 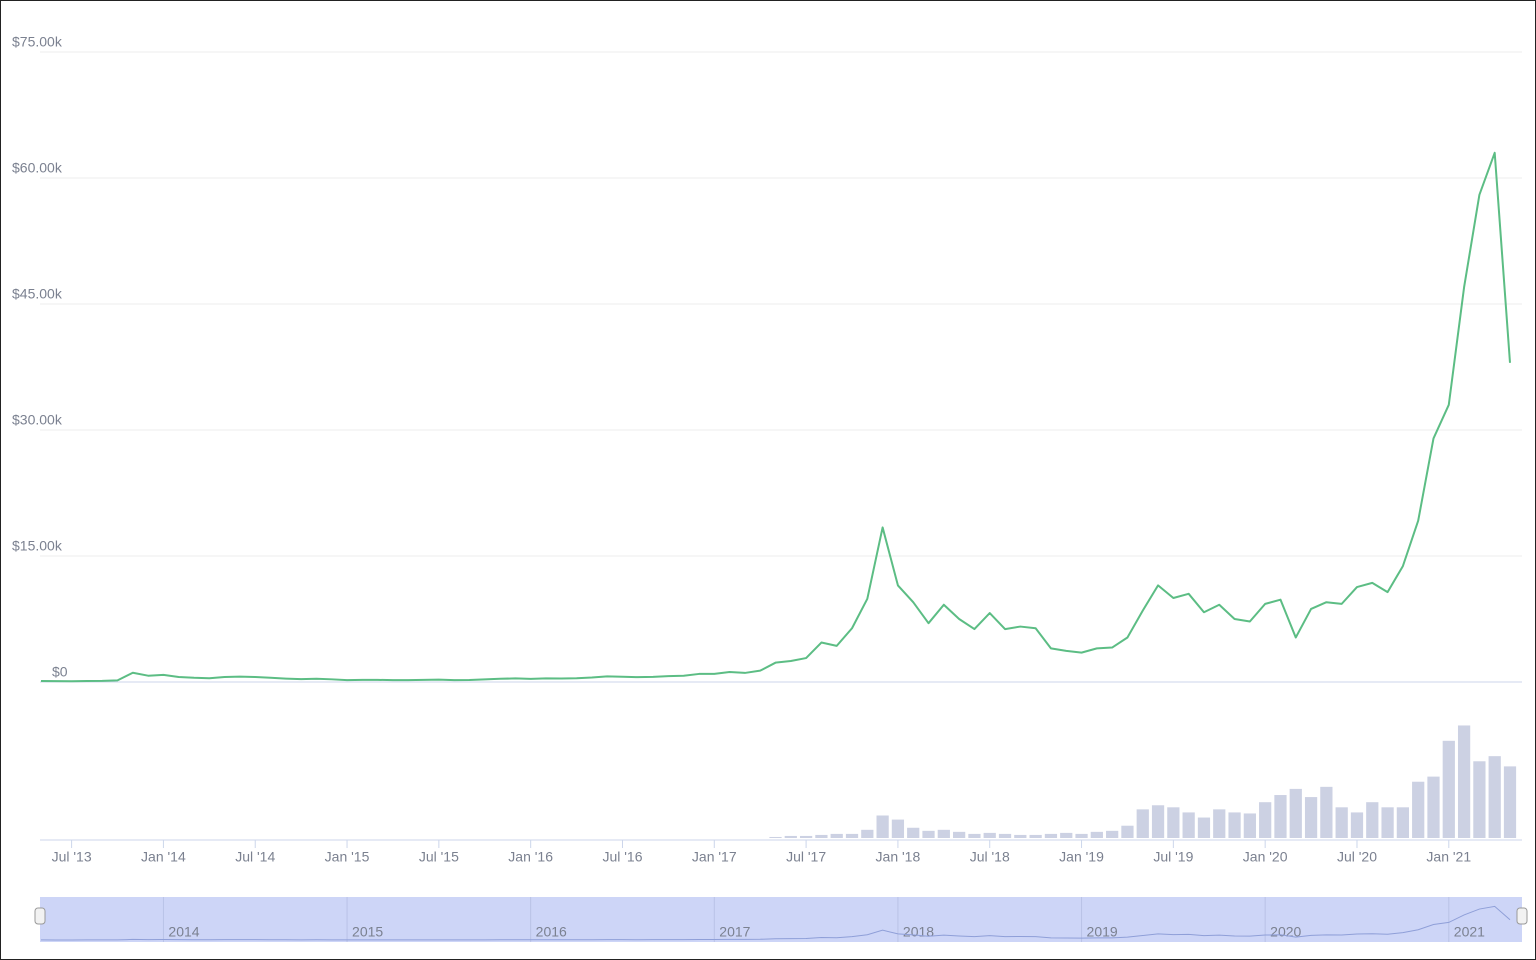 What do you see at coordinates (1173, 857) in the screenshot?
I see `x-tick-label: Jul '19` at bounding box center [1173, 857].